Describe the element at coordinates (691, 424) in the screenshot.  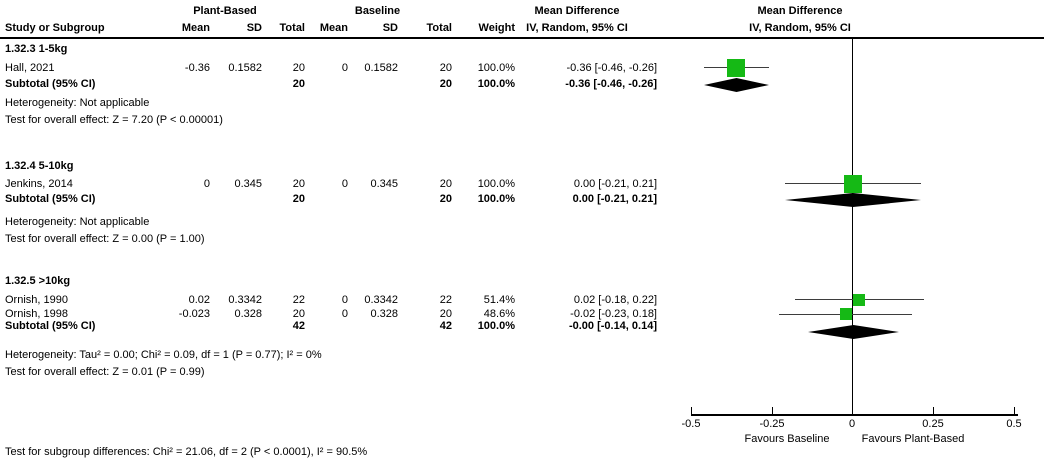
I see `tick-label: -0.5` at that location.